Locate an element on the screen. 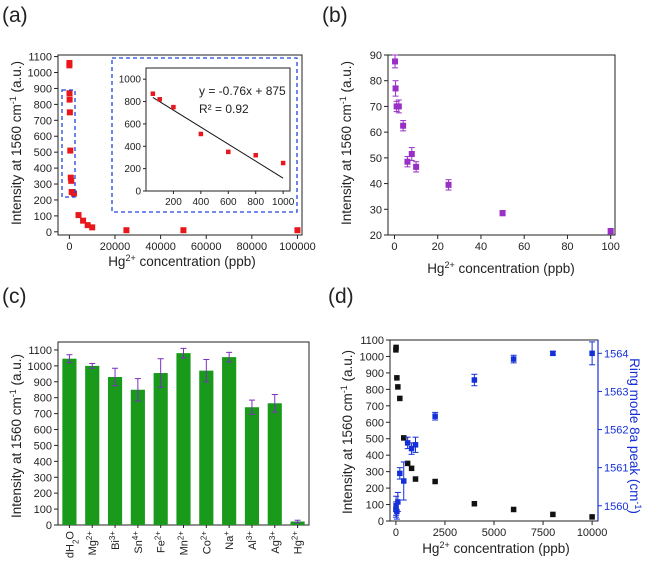 The image size is (653, 562). panel-c-category-superscript: 2+ is located at coordinates (157, 535).